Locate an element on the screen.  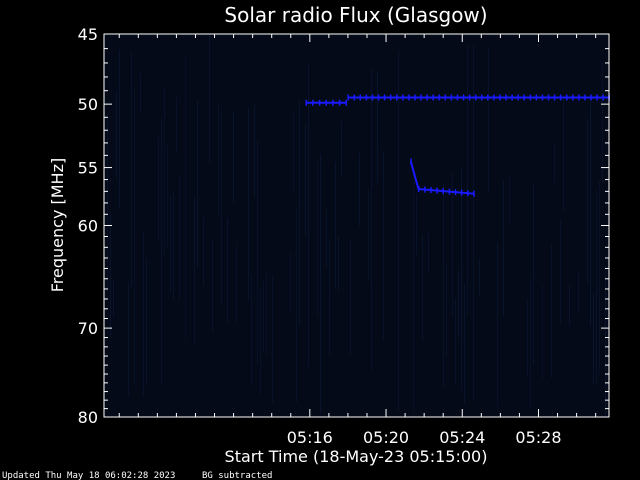
x-axis-label: Start Time (18-May-23 05:15:00) is located at coordinates (356, 456).